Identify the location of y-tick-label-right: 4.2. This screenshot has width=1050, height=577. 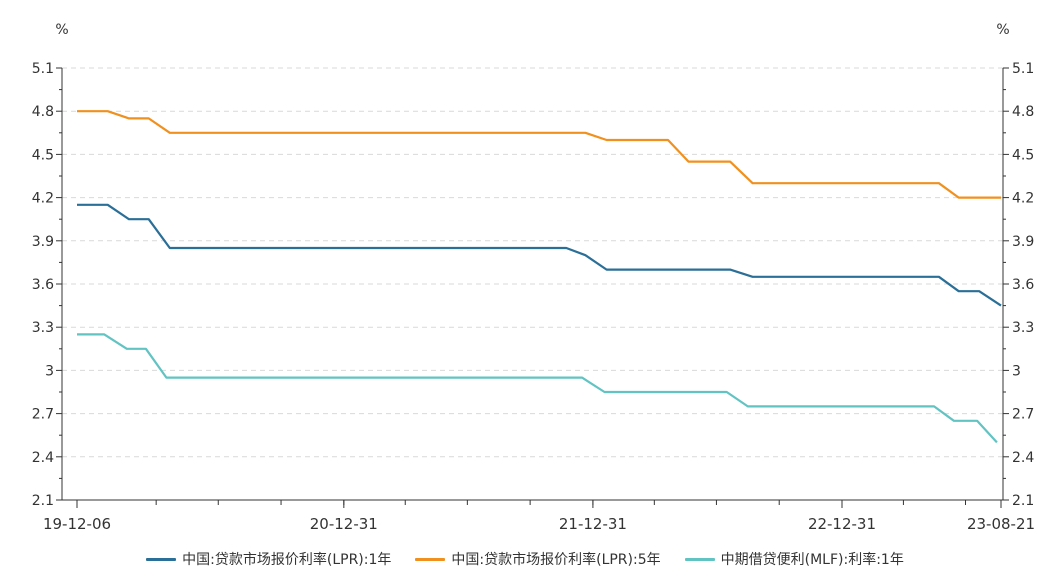
(1023, 199).